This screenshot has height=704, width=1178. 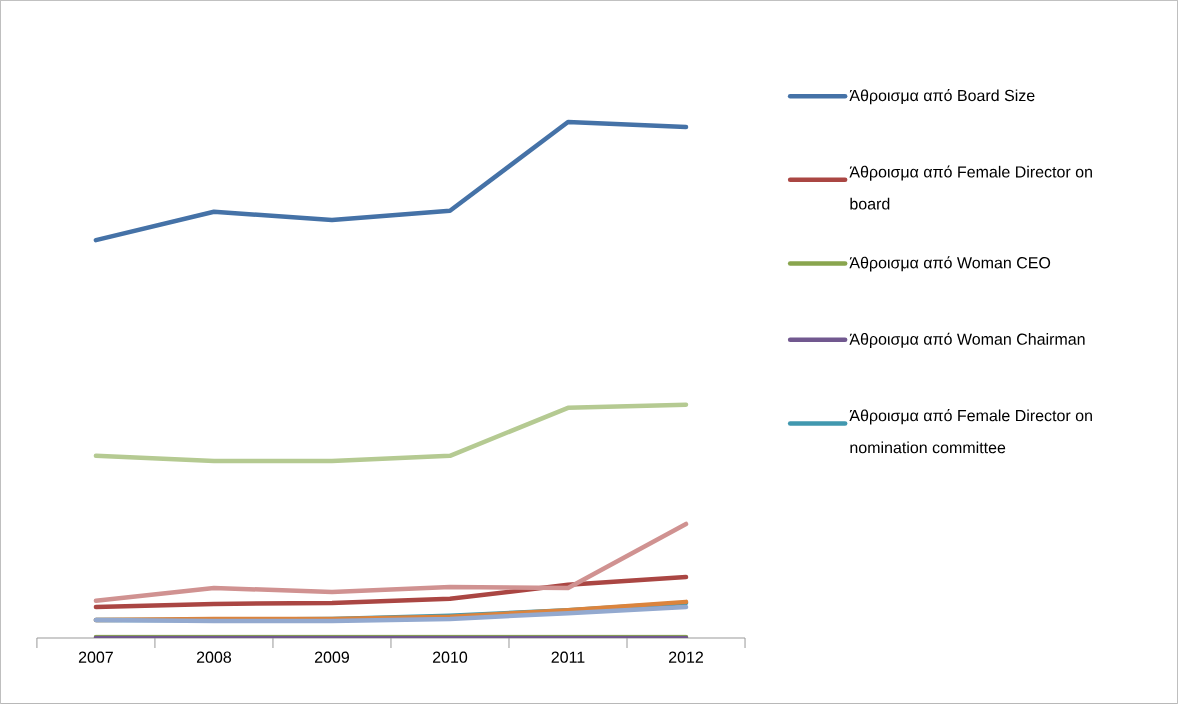 What do you see at coordinates (970, 431) in the screenshot?
I see `legend-label: Άθροισμα από Female Director on nomination committee` at bounding box center [970, 431].